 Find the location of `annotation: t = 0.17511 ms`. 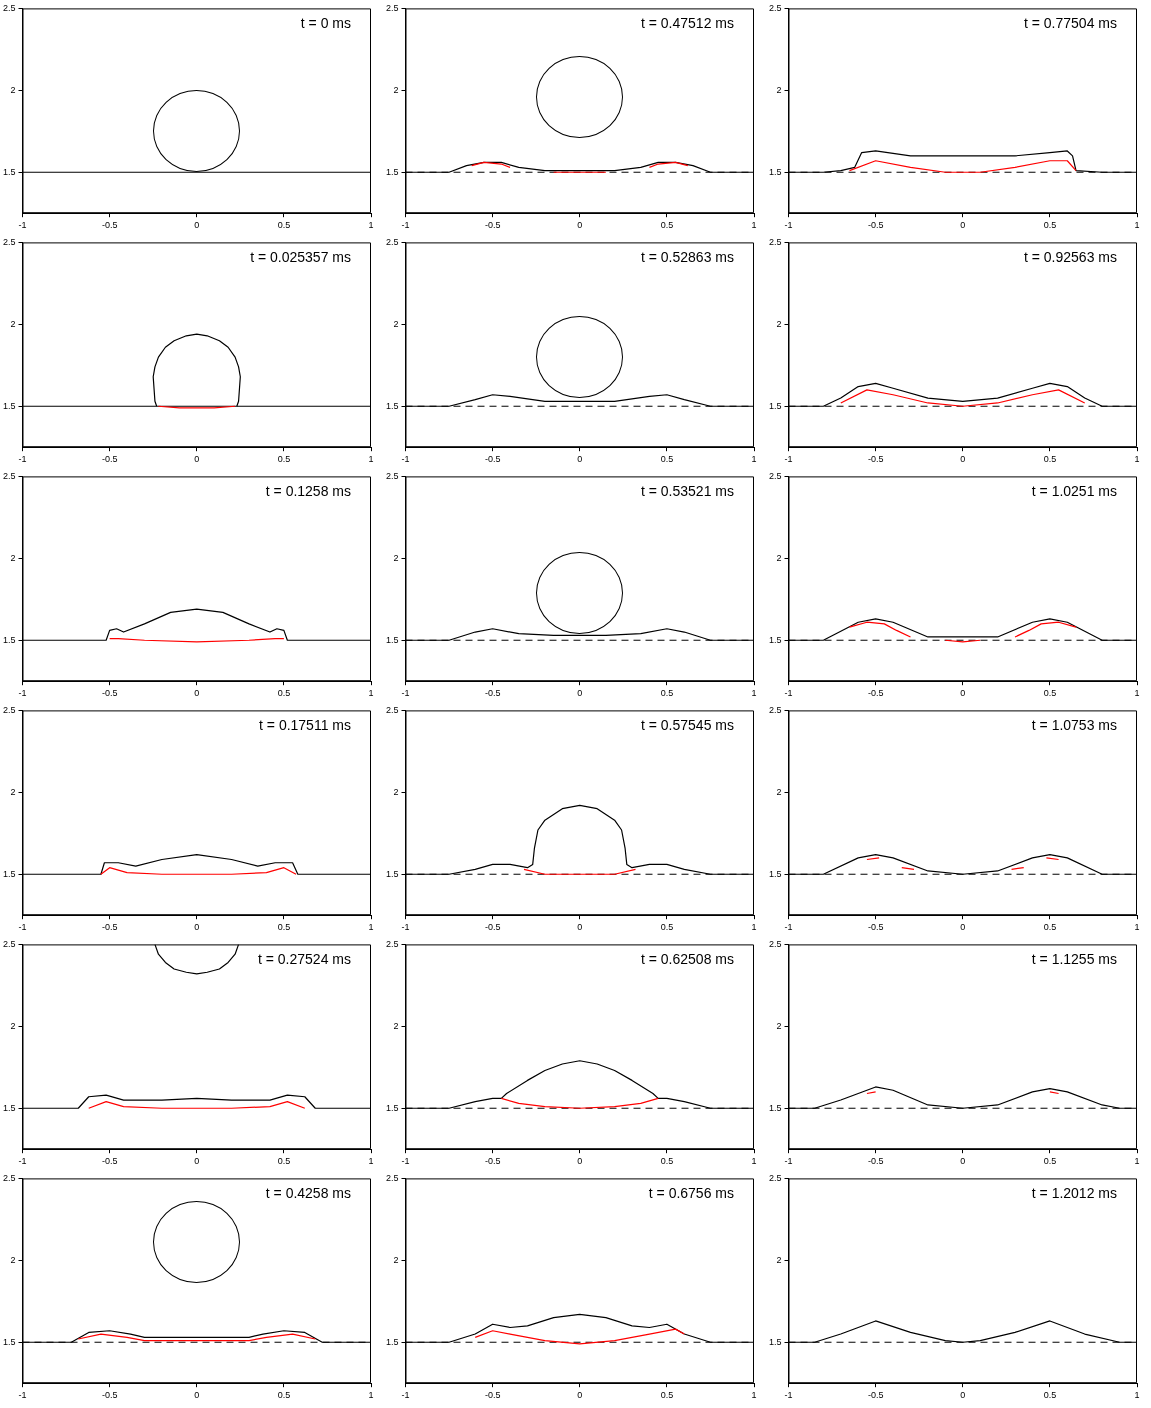

annotation: t = 0.17511 ms is located at coordinates (305, 725).